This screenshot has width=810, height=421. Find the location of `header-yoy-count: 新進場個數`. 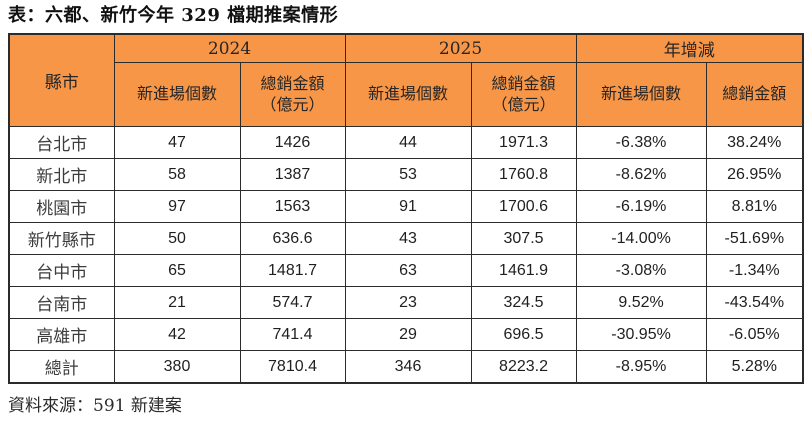

header-yoy-count: 新進場個數 is located at coordinates (641, 94).